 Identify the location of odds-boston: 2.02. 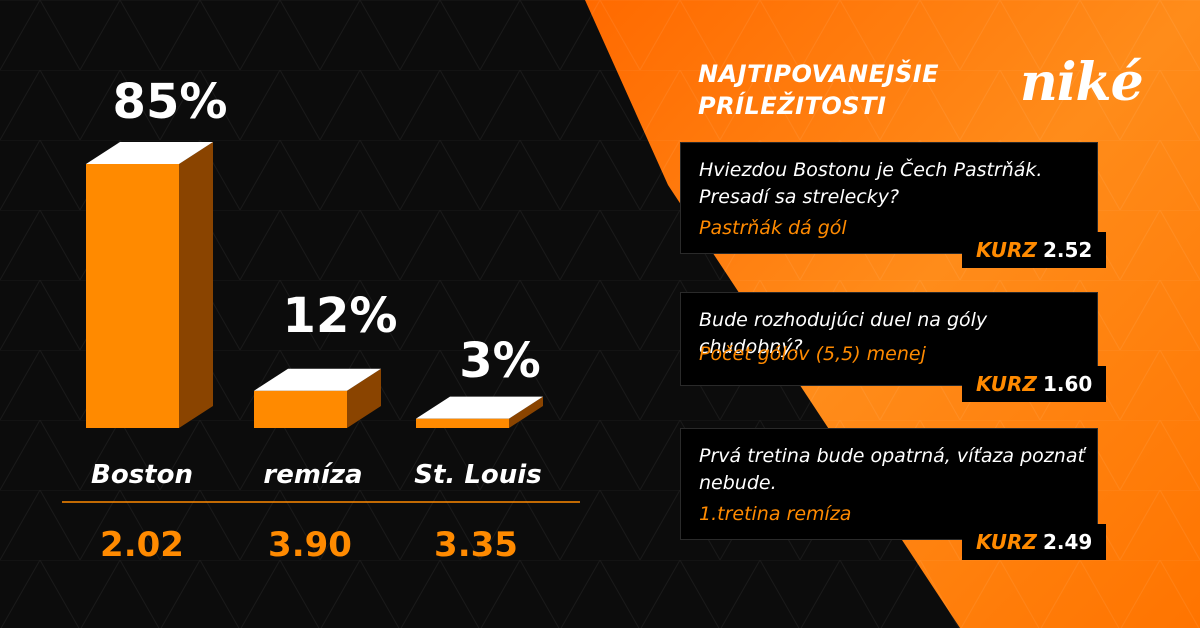
(142, 545).